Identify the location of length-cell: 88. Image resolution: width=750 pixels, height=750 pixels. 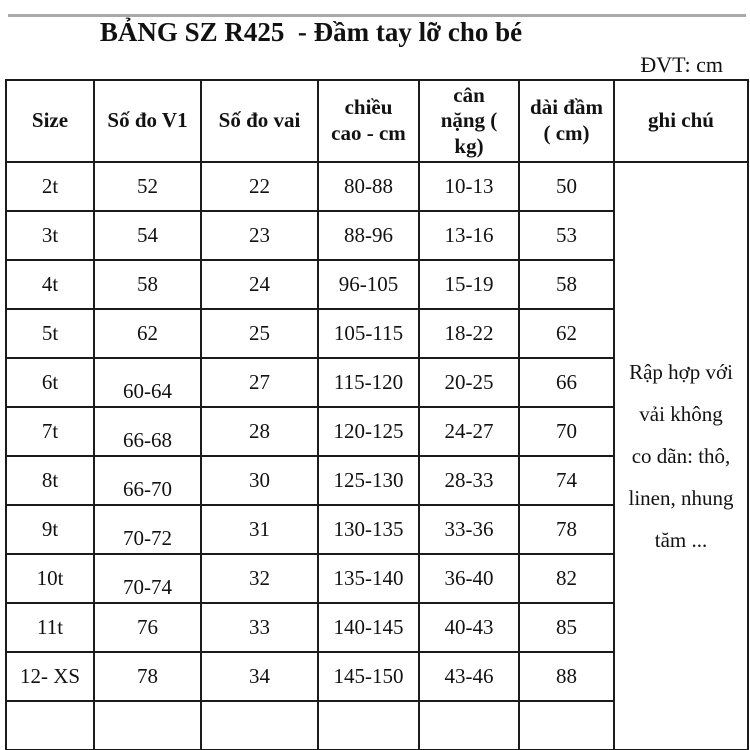
(566, 676).